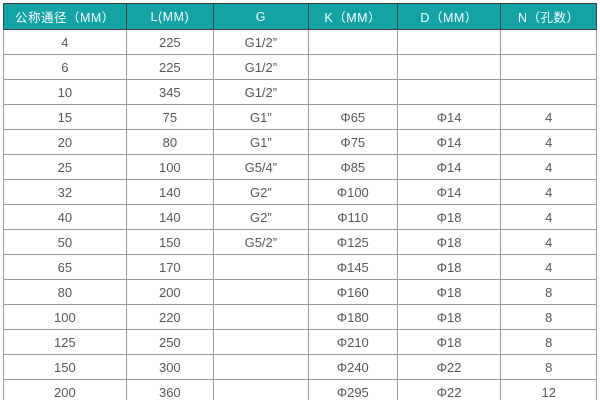 The width and height of the screenshot is (600, 400). I want to click on table-cell: 220, so click(169, 317).